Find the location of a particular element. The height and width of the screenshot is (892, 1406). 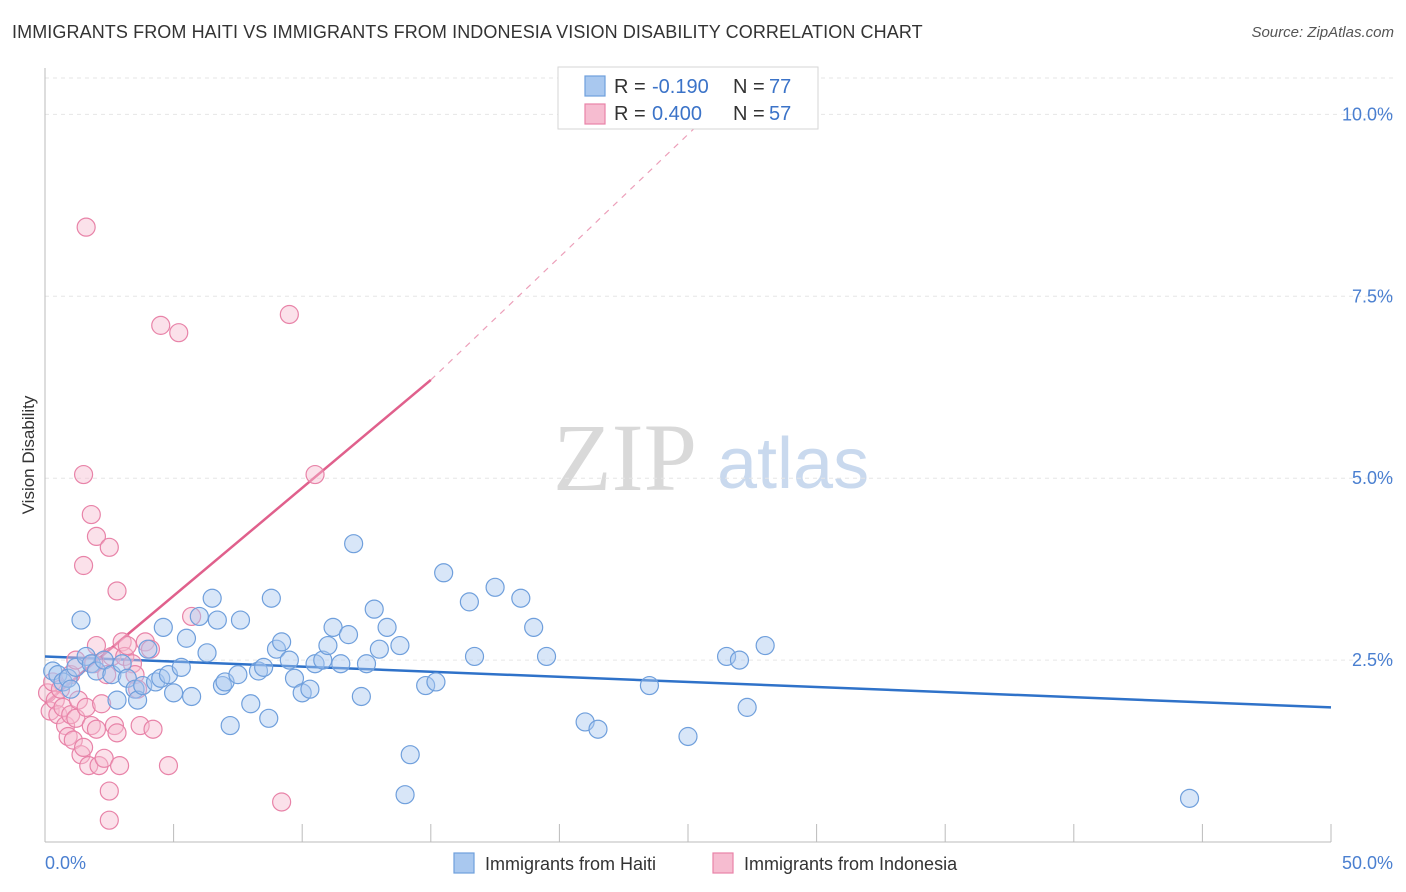

watermark-zip: ZIP is located at coordinates (625, 457).